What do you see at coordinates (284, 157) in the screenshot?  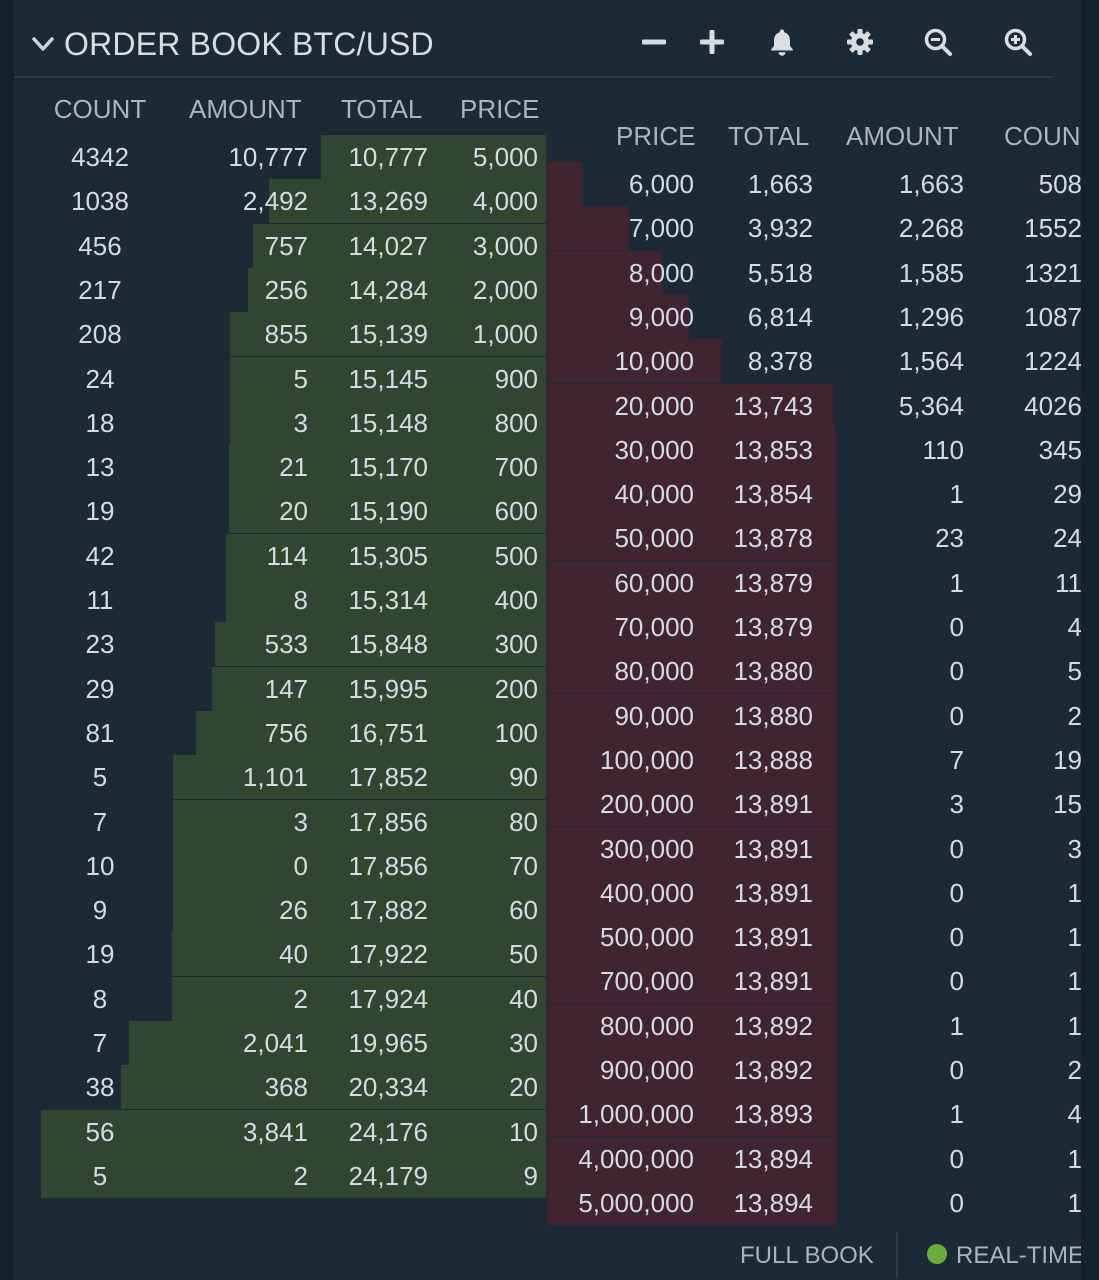 I see `bid-row: 4342 10,777 10,777 5,000` at bounding box center [284, 157].